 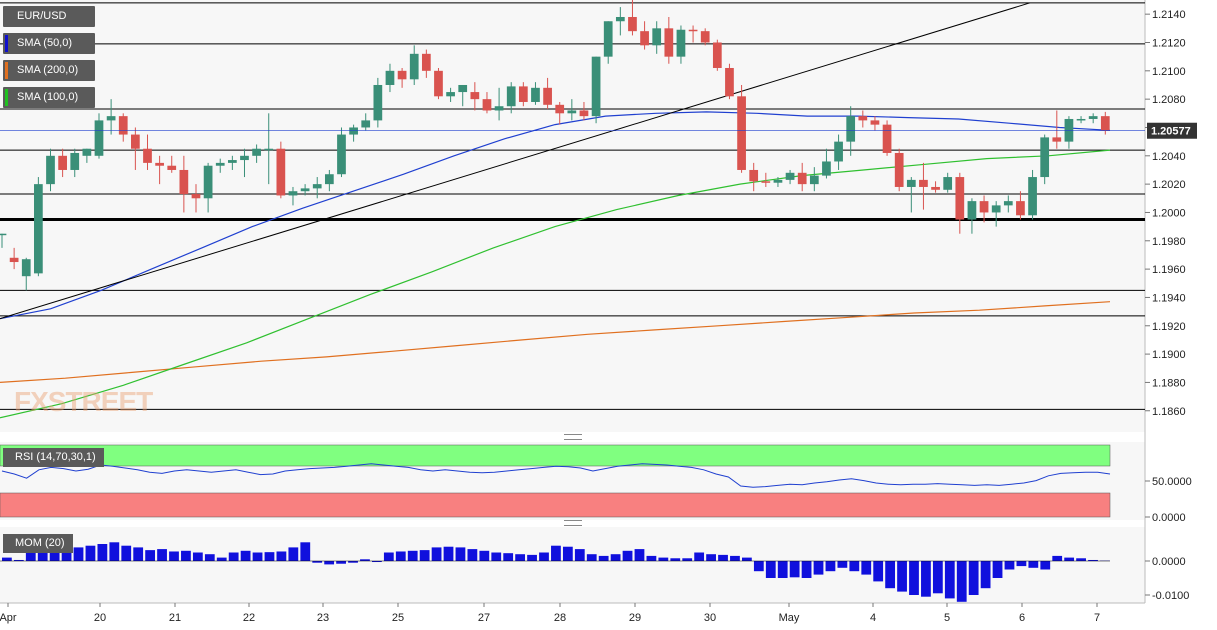 What do you see at coordinates (1169, 298) in the screenshot?
I see `y-tick-label: 1.1940` at bounding box center [1169, 298].